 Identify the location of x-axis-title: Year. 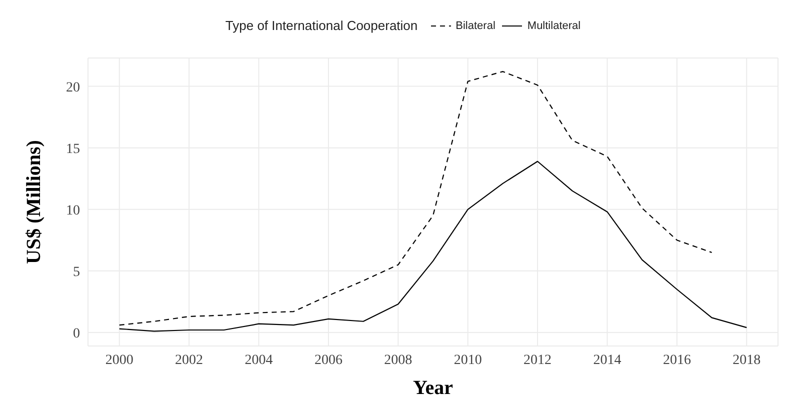
(433, 388).